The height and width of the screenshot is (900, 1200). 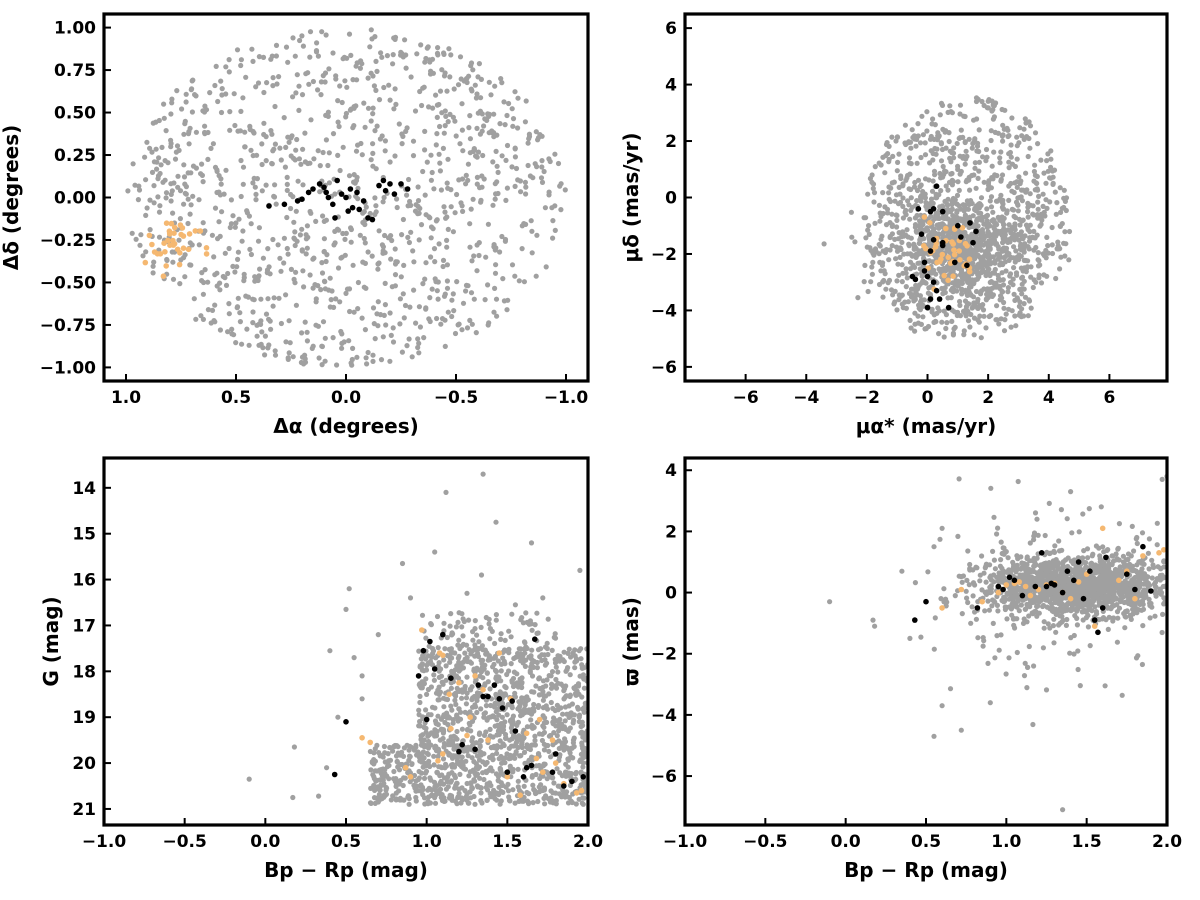 What do you see at coordinates (75, 71) in the screenshot?
I see `y-tick-label: 0.75` at bounding box center [75, 71].